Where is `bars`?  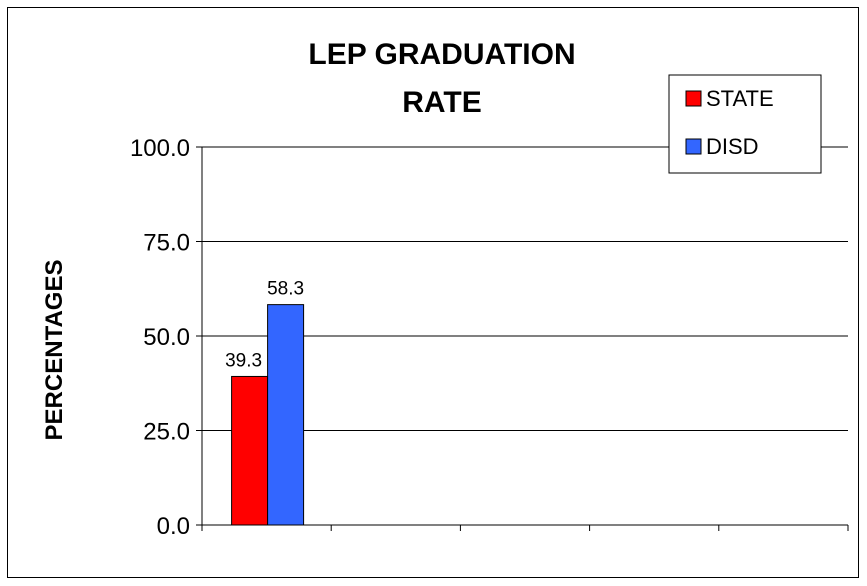 bars is located at coordinates (268, 415).